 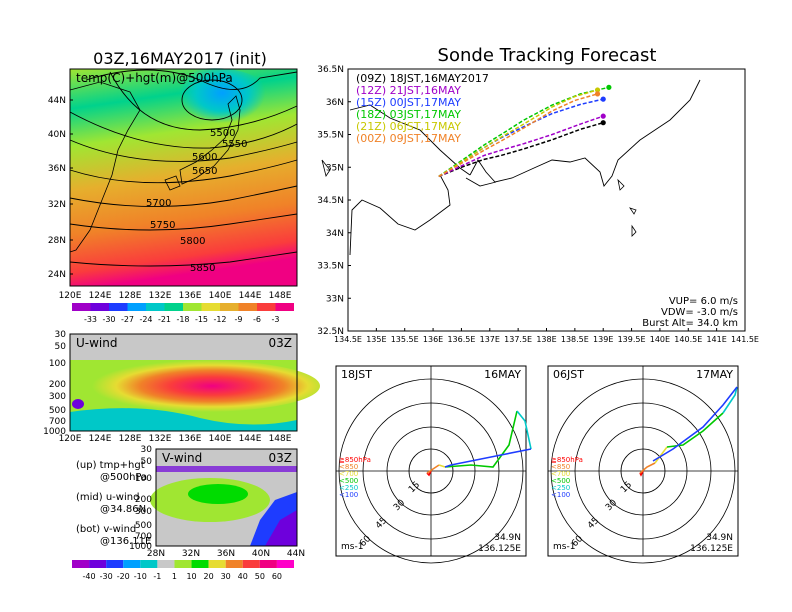 I want to click on left-lon-ticks: 120E 124E 128E 132E 136E 140E 144E 148E, so click(x=175, y=296).